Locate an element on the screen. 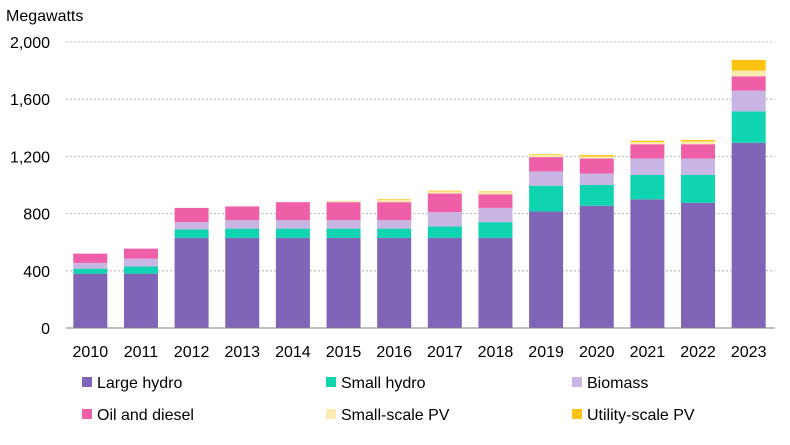 This screenshot has width=790, height=445. legend-label: Small-scale PV is located at coordinates (395, 415).